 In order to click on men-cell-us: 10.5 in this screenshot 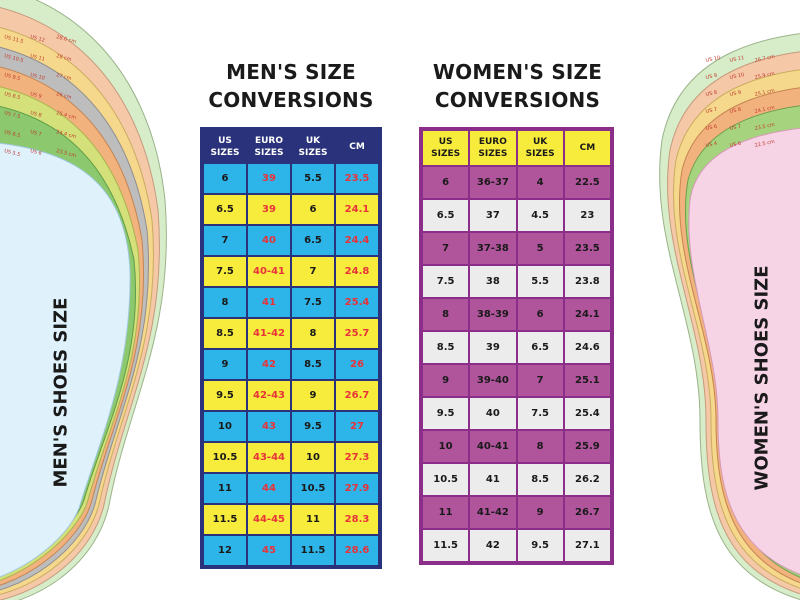, I will do `click(225, 457)`.